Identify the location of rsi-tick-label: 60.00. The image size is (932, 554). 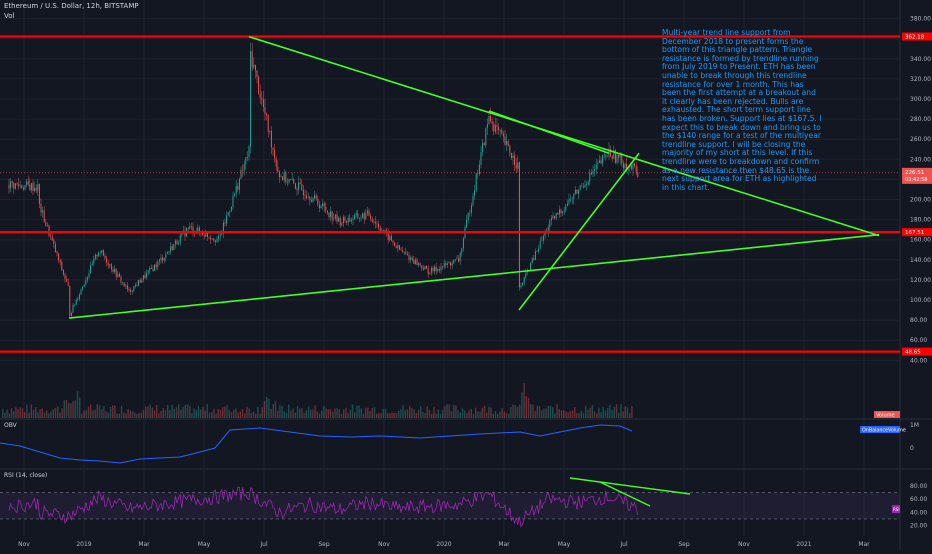
(918, 499).